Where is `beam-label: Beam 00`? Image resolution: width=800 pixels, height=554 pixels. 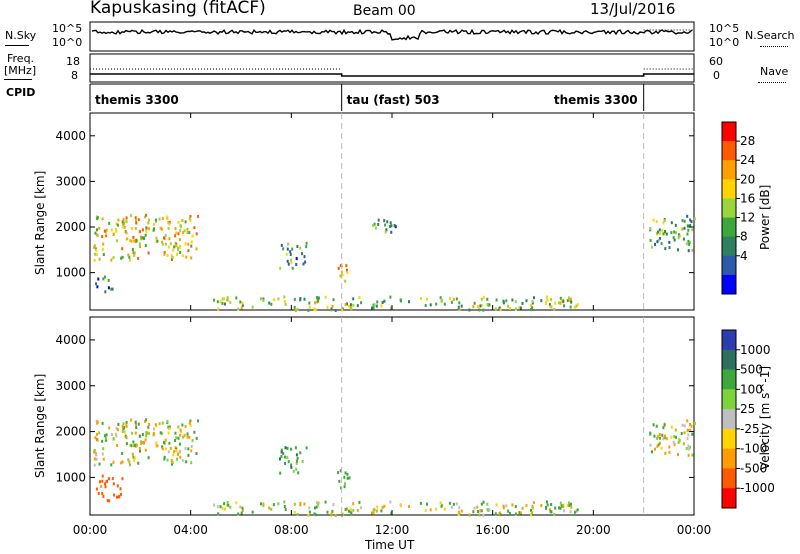
beam-label: Beam 00 is located at coordinates (384, 11).